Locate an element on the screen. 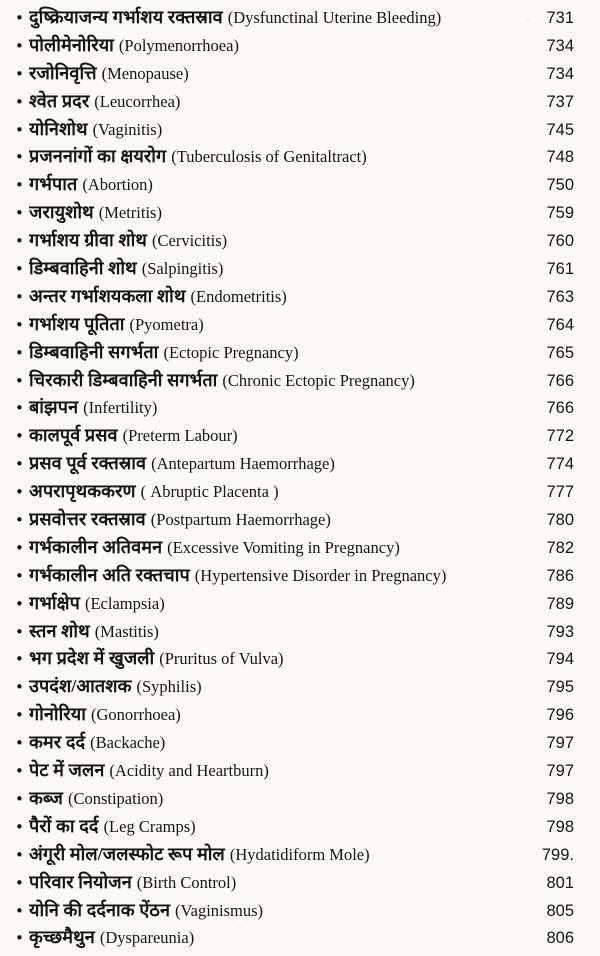  entry-title-english: (Mastitis) is located at coordinates (126, 631).